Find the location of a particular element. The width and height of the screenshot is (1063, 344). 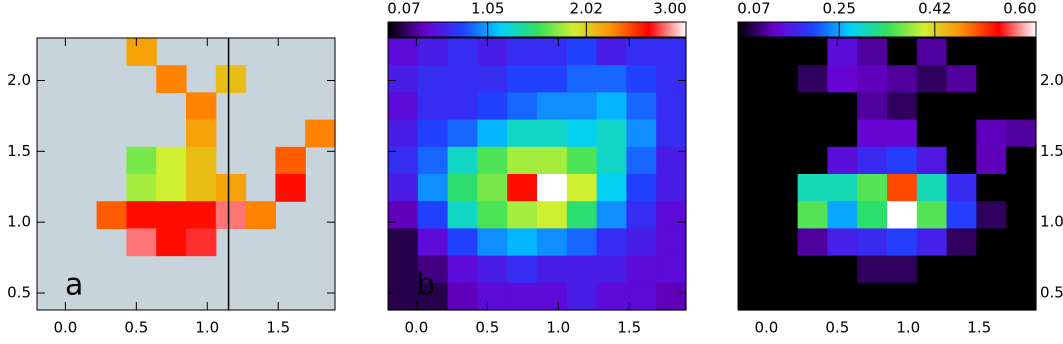

y-tick-label: 1.5 is located at coordinates (19, 151).